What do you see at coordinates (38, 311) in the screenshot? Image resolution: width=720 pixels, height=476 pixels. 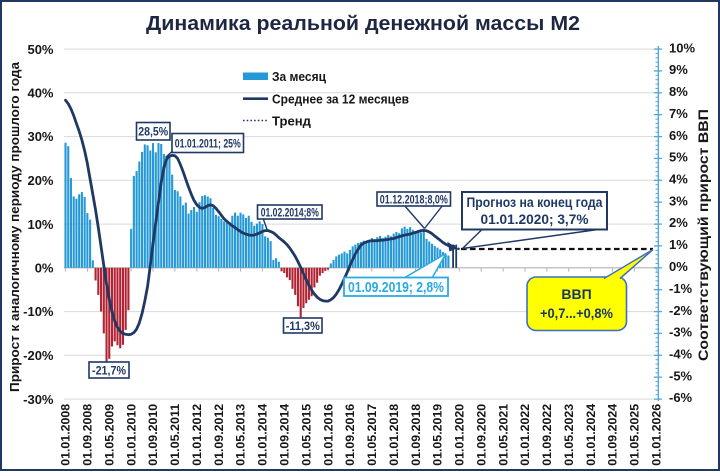 I see `svg-text: -10%` at bounding box center [38, 311].